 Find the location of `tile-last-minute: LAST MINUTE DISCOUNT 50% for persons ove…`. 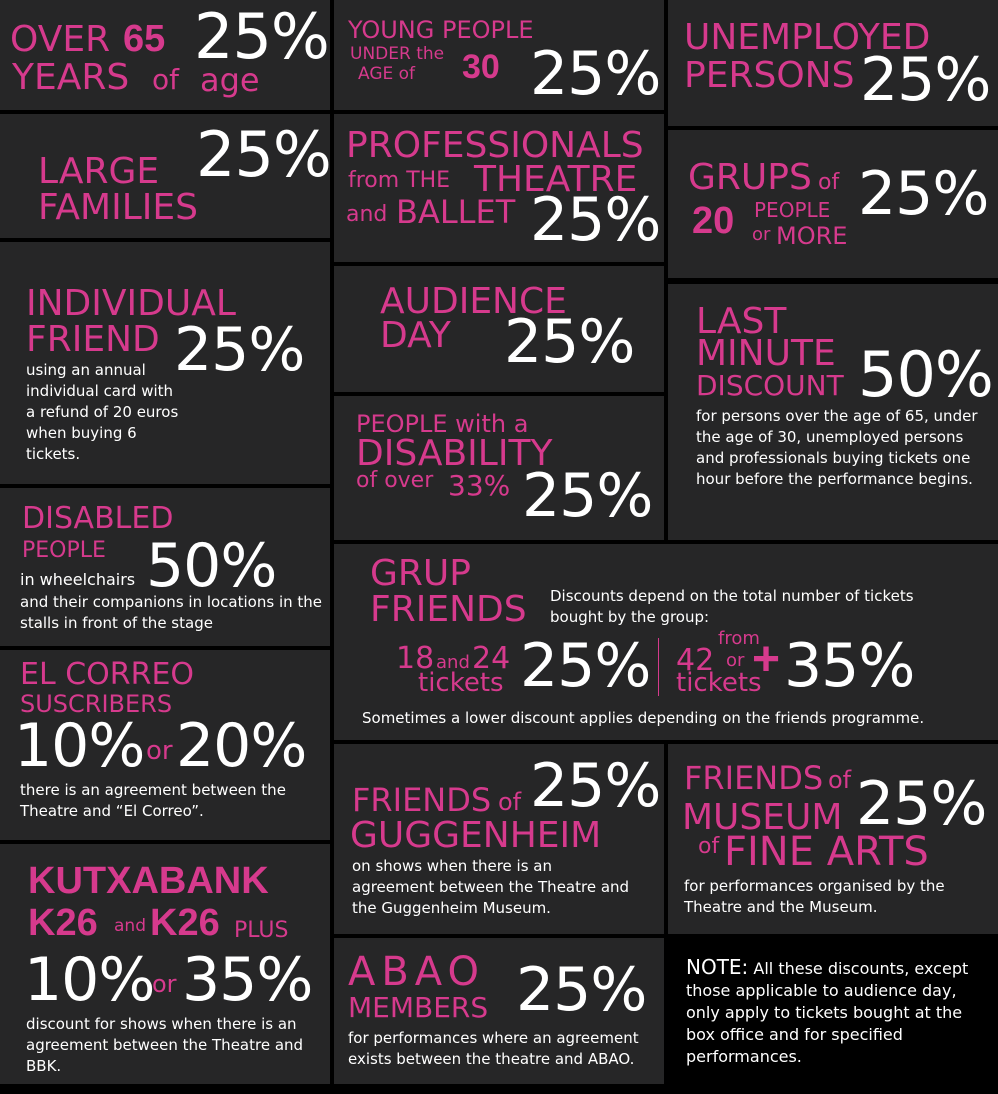

tile-last-minute: LAST MINUTE DISCOUNT 50% for persons ove… is located at coordinates (833, 412).